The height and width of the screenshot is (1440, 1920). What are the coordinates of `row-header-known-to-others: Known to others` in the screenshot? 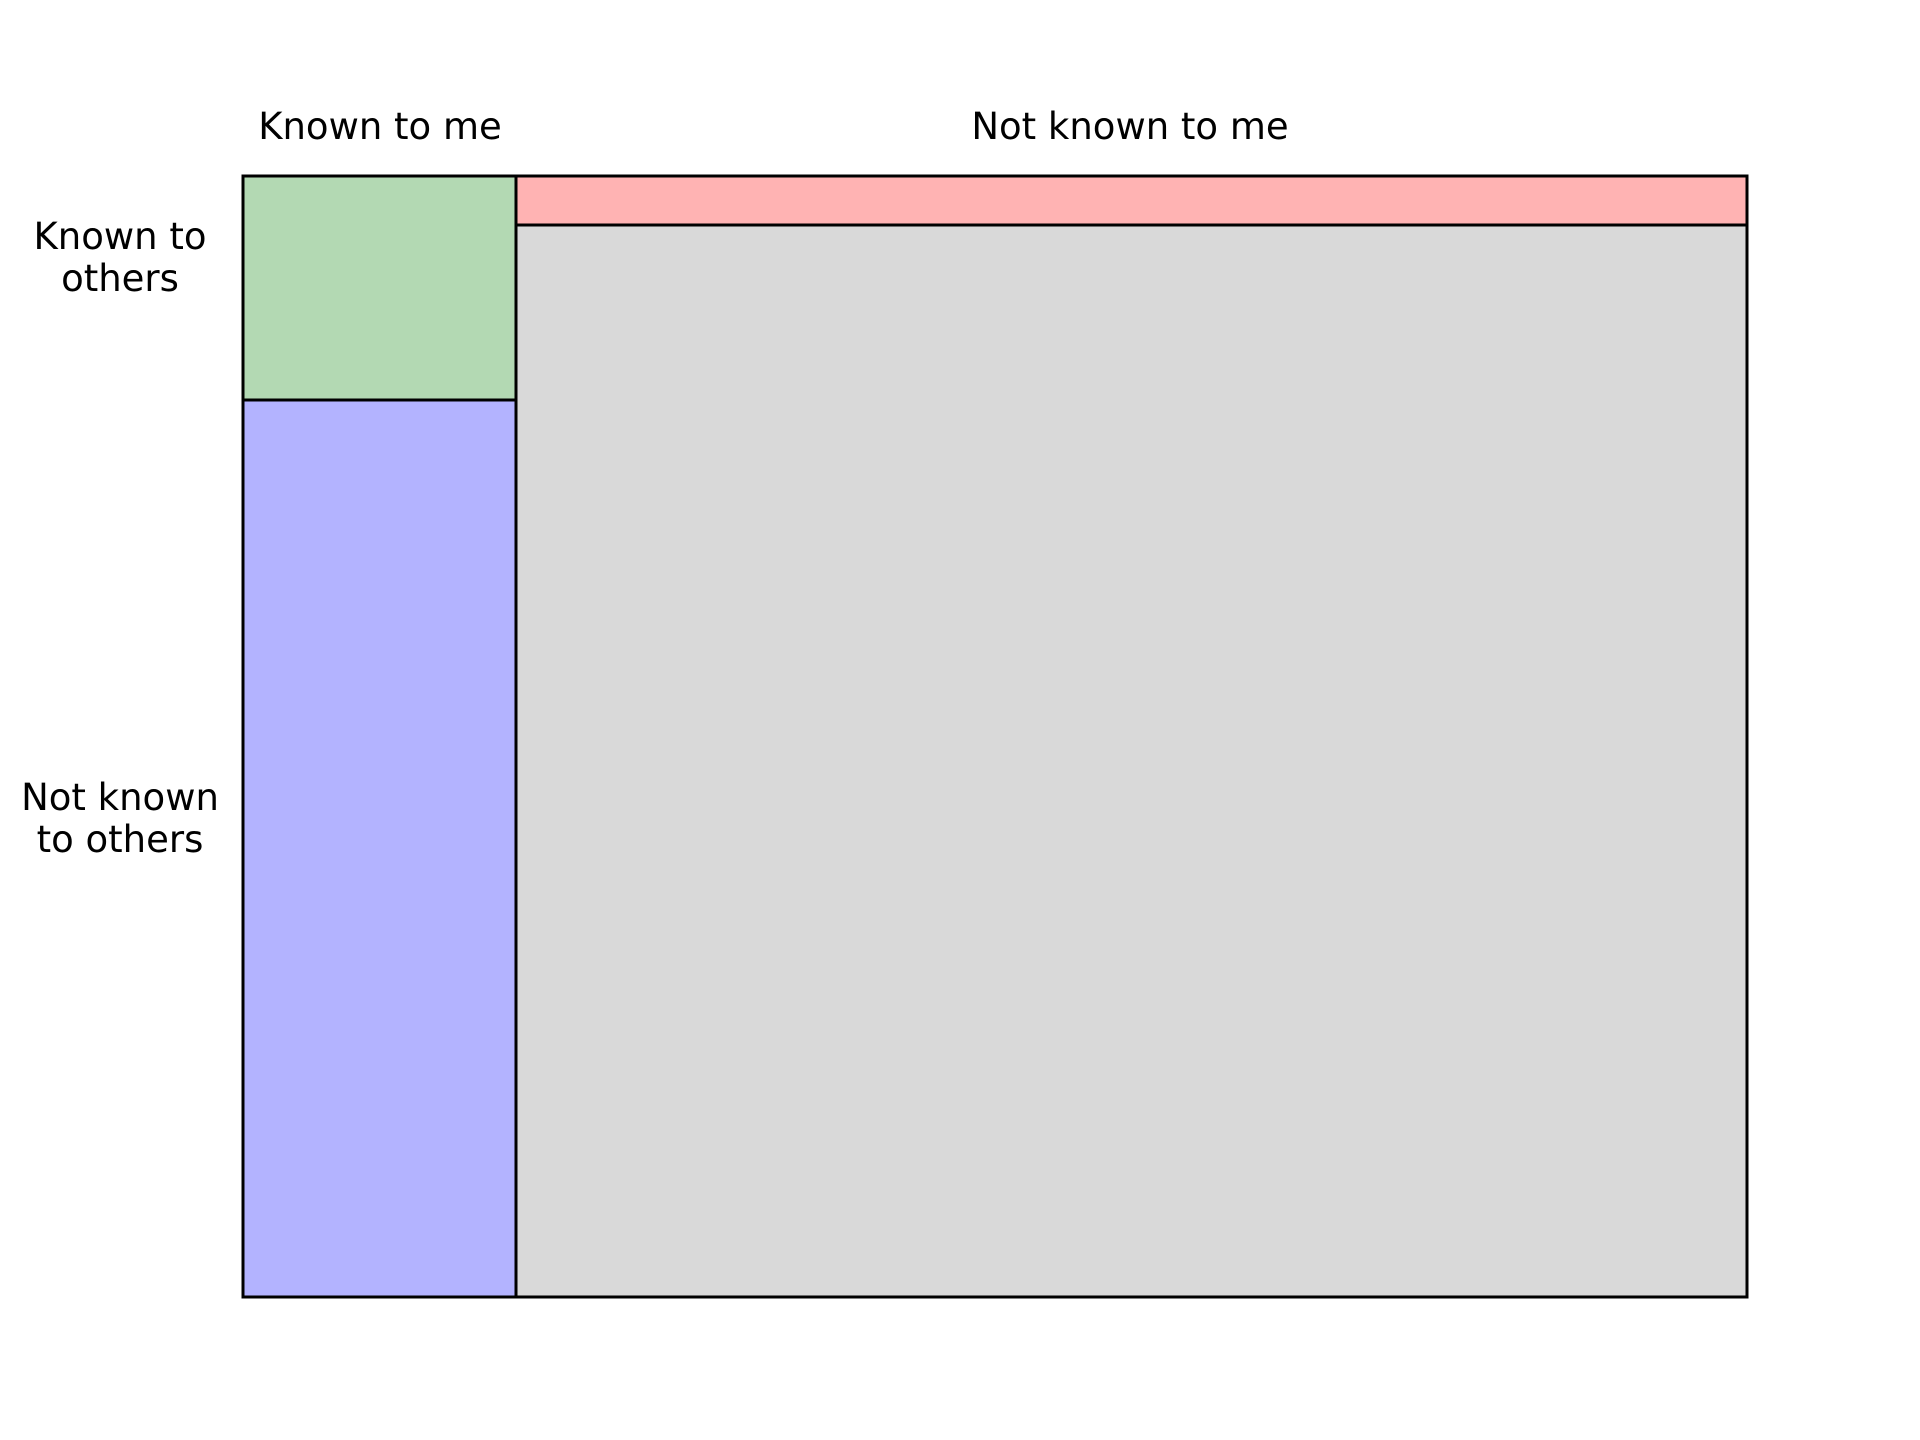 It's located at (120, 257).